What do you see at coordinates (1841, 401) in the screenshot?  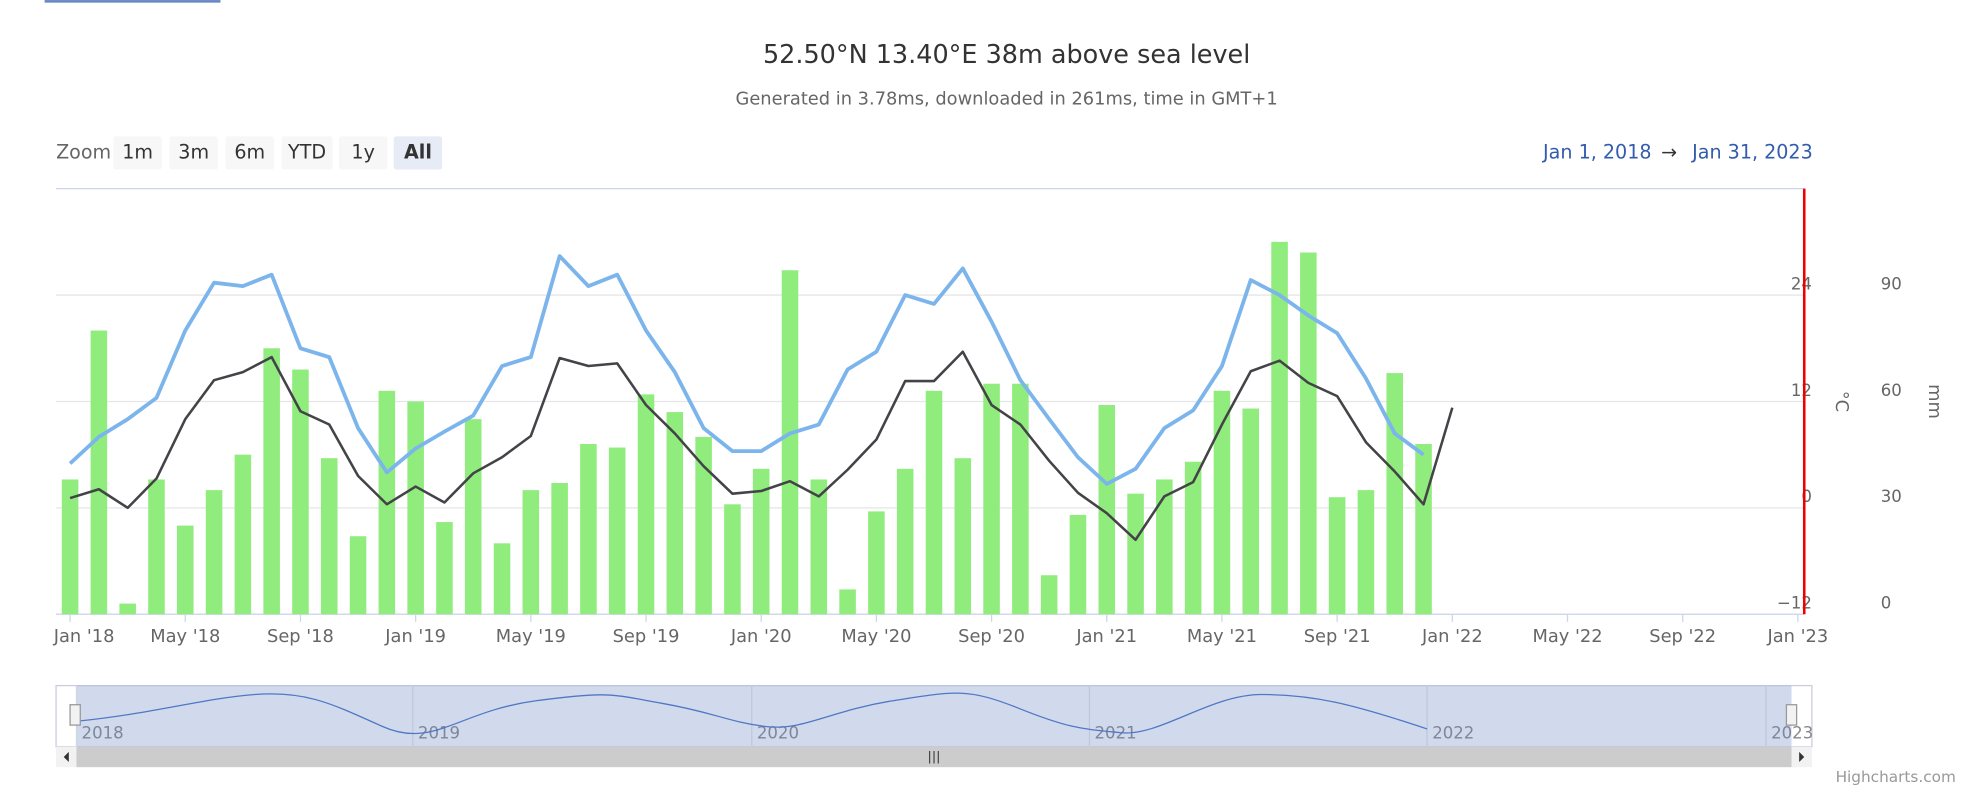 I see `y-axis-title: °C` at bounding box center [1841, 401].